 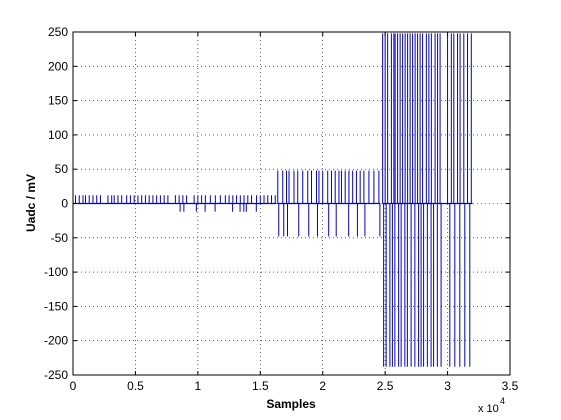 What do you see at coordinates (56, 272) in the screenshot?
I see `y-tick-label: -100` at bounding box center [56, 272].